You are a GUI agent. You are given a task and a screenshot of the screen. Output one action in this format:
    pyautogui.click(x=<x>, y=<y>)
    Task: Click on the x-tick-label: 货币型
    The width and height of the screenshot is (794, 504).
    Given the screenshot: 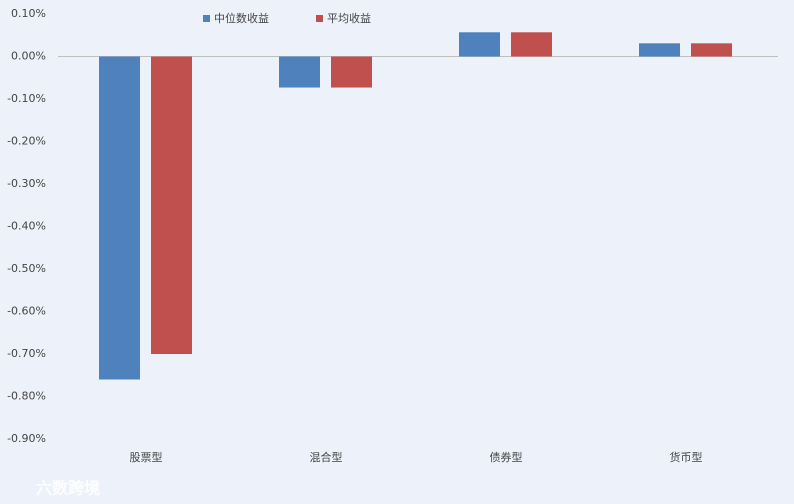 What is the action you would take?
    pyautogui.click(x=686, y=457)
    